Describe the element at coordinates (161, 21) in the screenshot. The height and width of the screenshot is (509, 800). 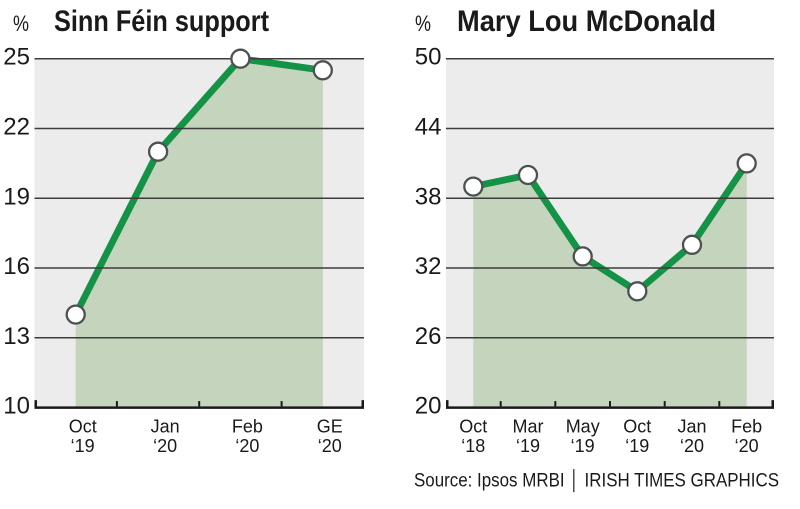
I see `svg-text: Sinn Féin support` at that location.